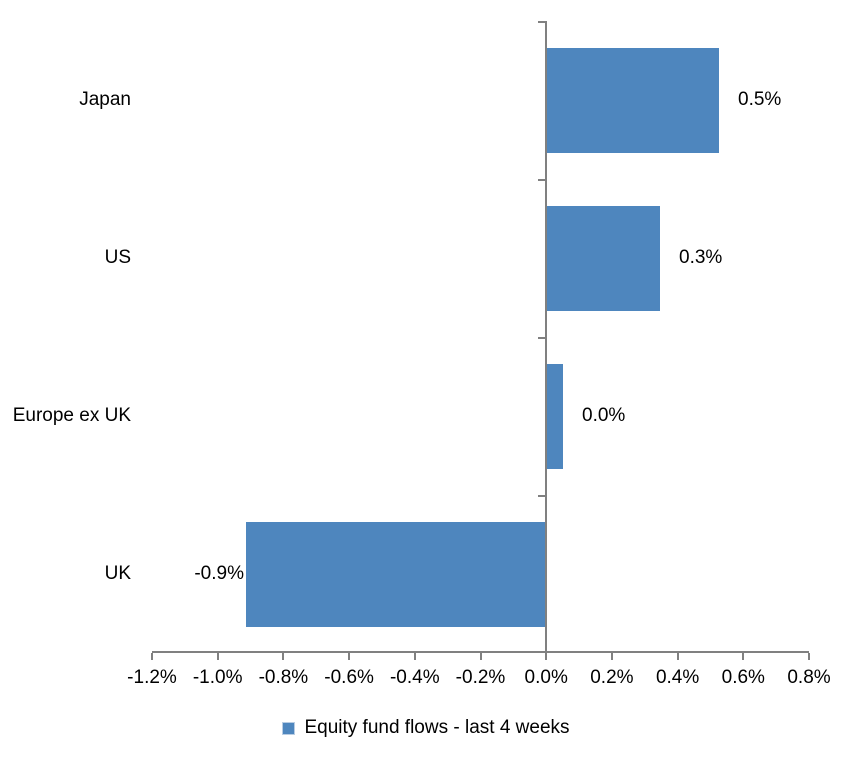 This screenshot has height=757, width=852. I want to click on y-axis-line, so click(546, 337).